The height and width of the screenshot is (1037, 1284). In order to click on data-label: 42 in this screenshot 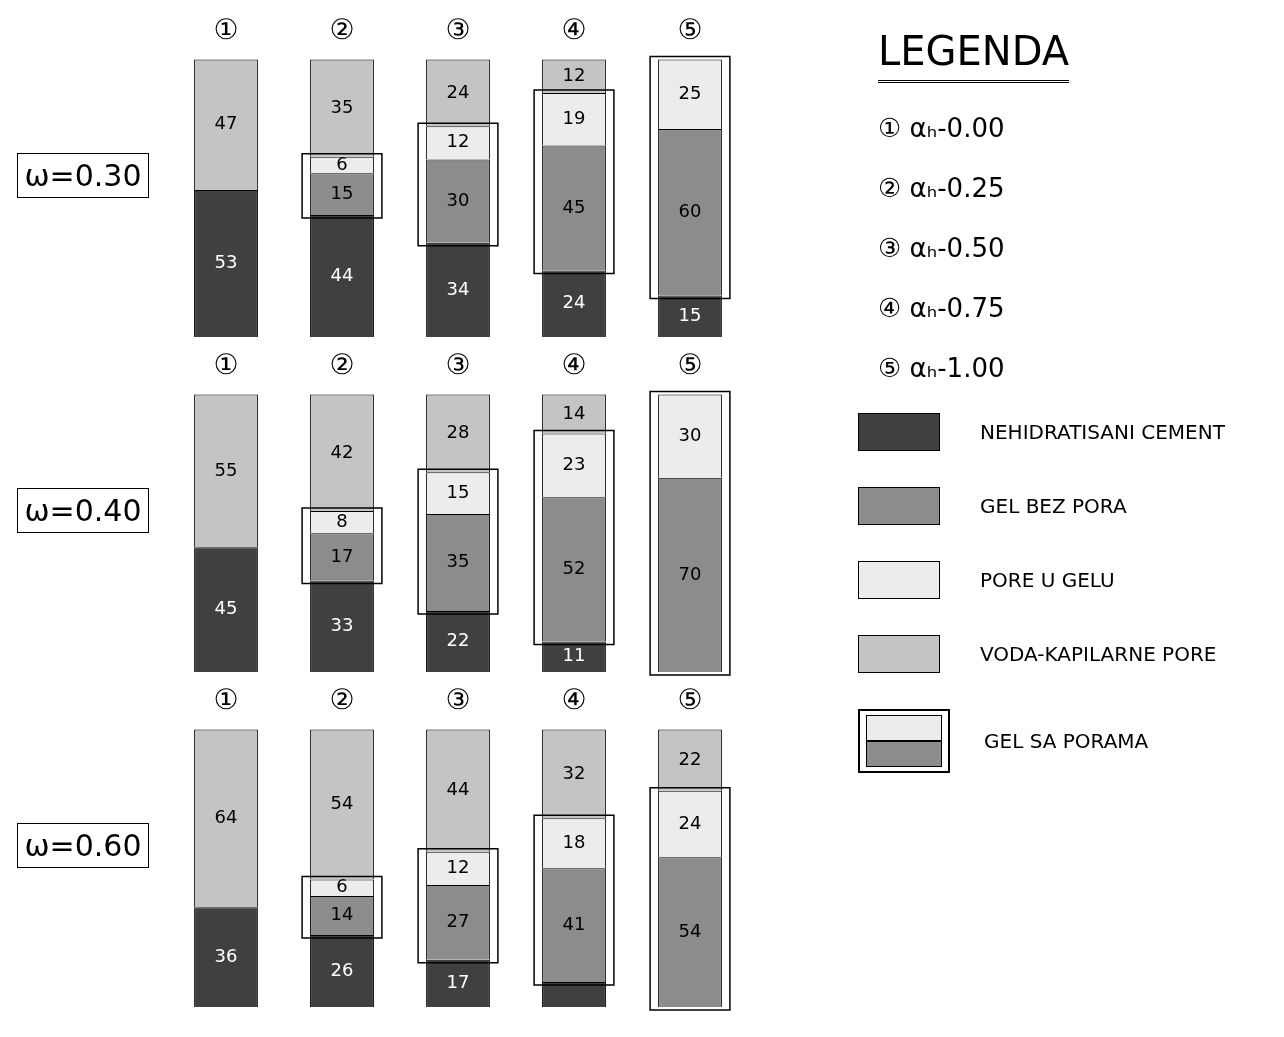, I will do `click(342, 451)`.